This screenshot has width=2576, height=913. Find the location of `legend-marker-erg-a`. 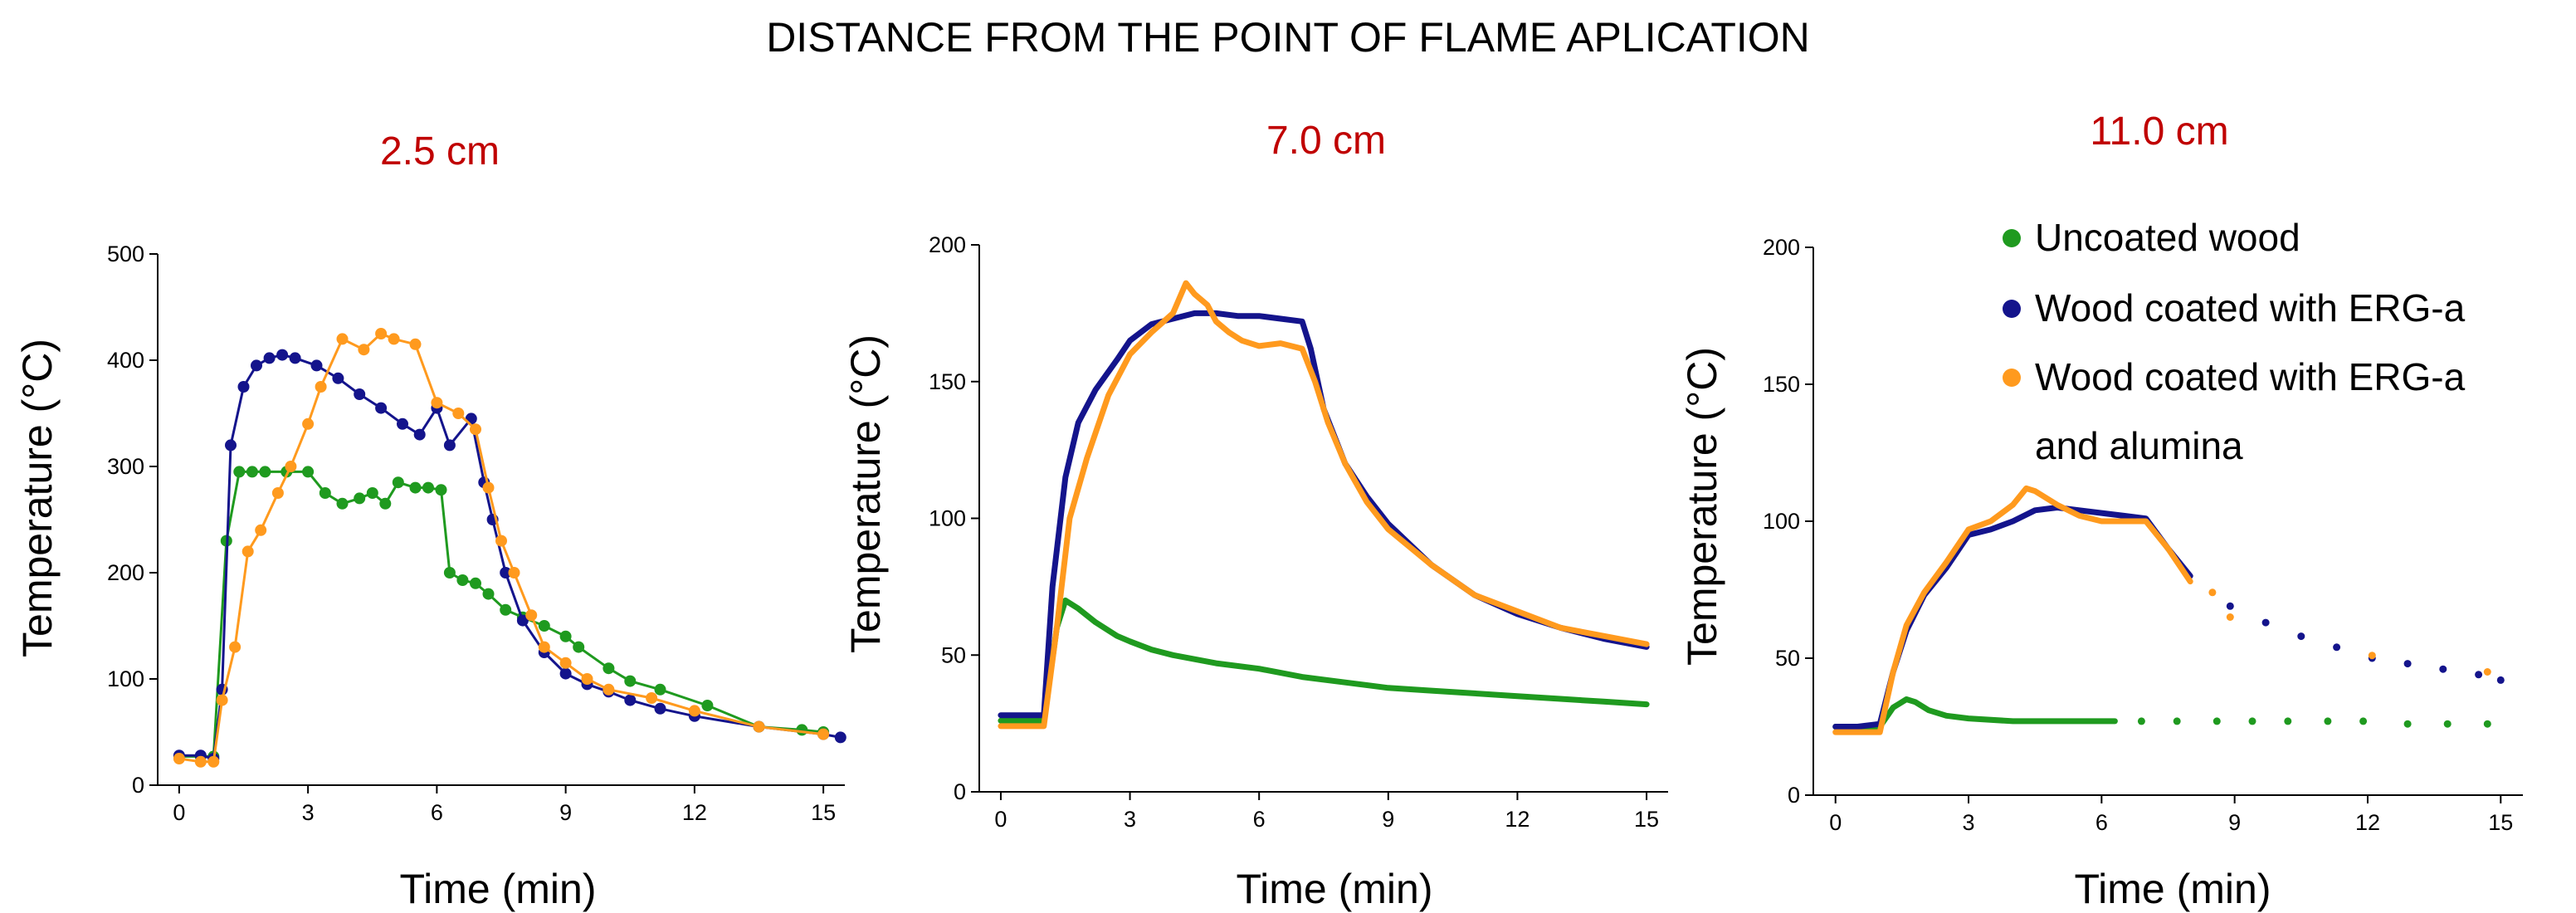

legend-marker-erg-a is located at coordinates (2012, 309).